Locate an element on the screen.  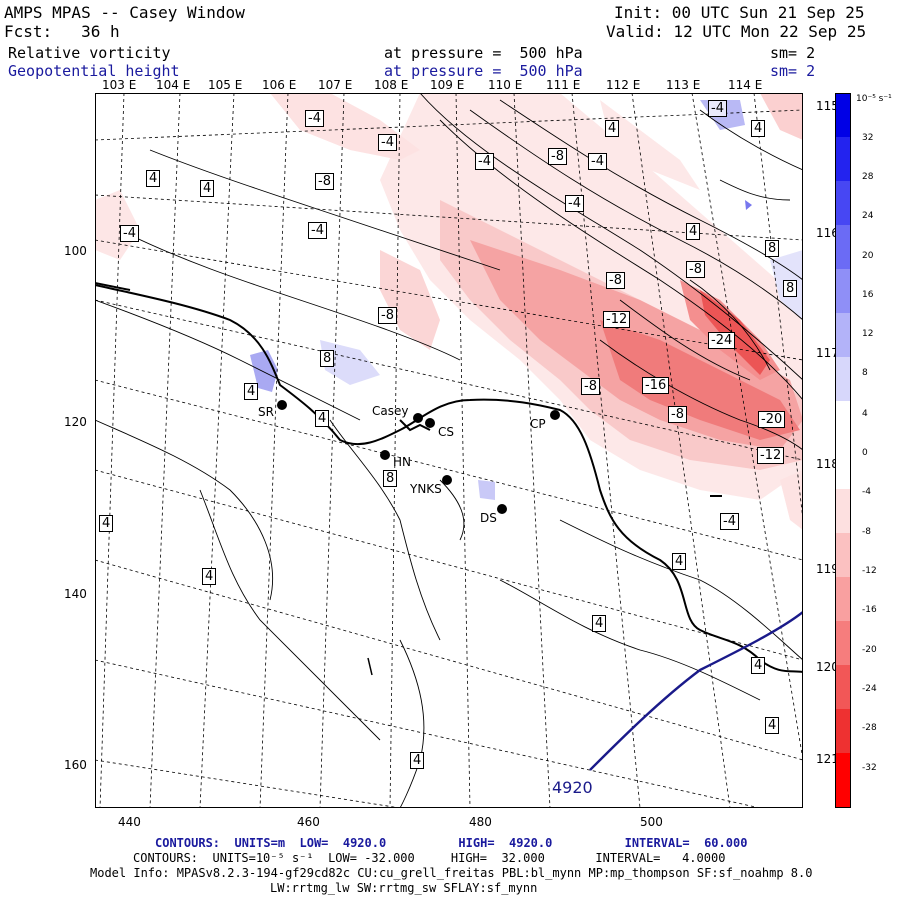
station-hn is located at coordinates (385, 455).